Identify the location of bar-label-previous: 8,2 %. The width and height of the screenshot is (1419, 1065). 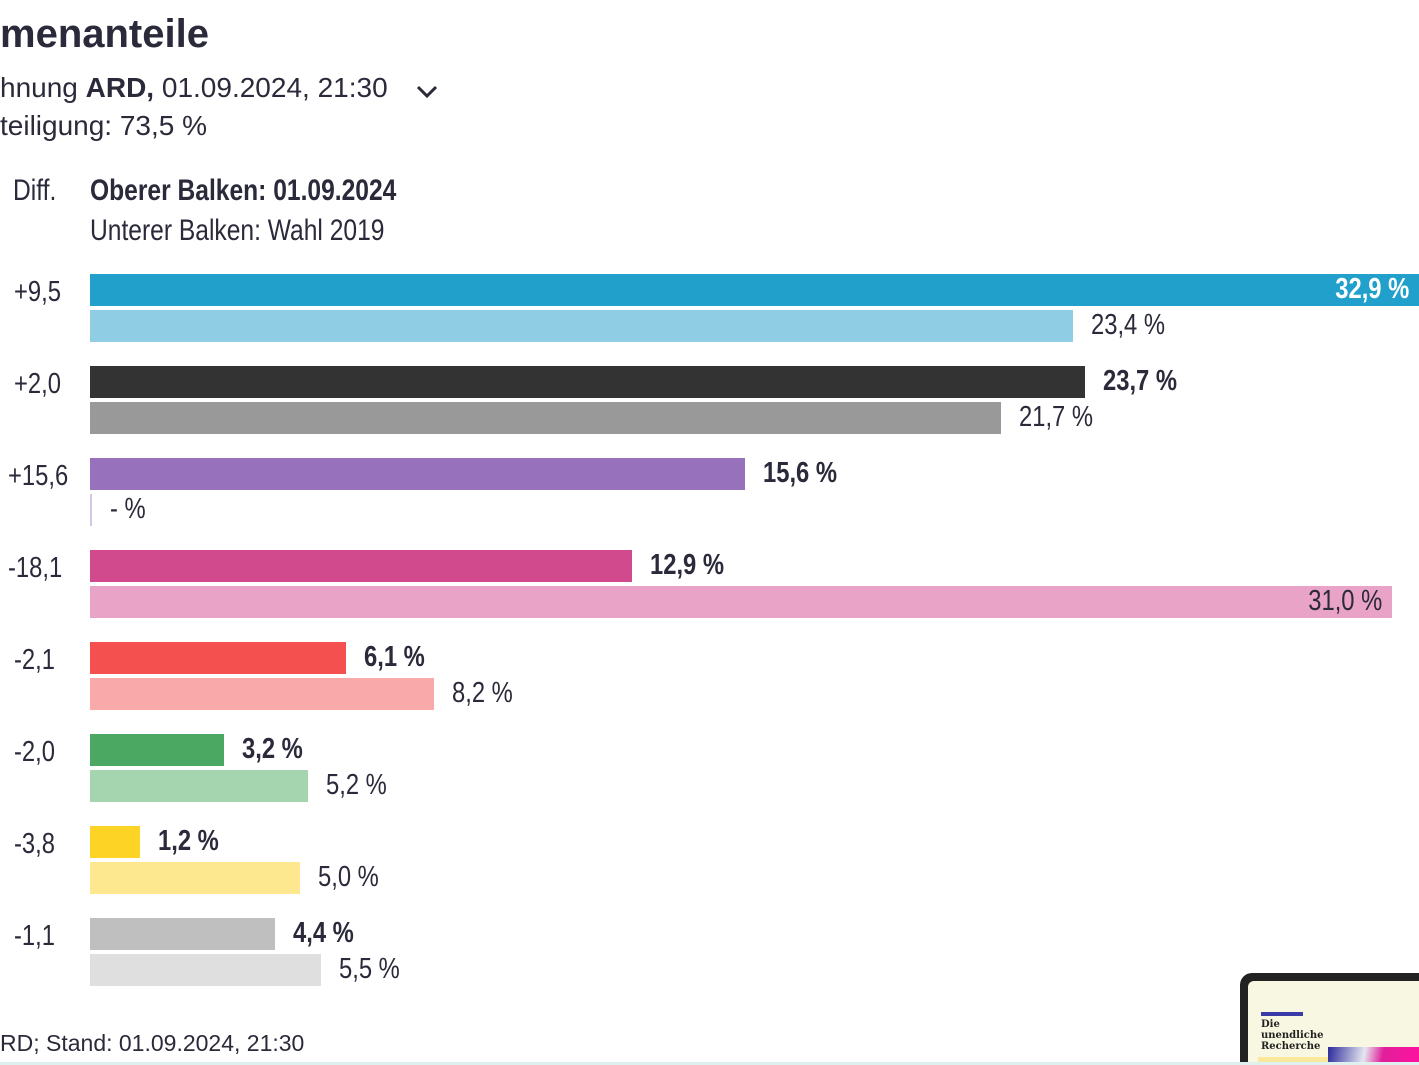
(483, 693).